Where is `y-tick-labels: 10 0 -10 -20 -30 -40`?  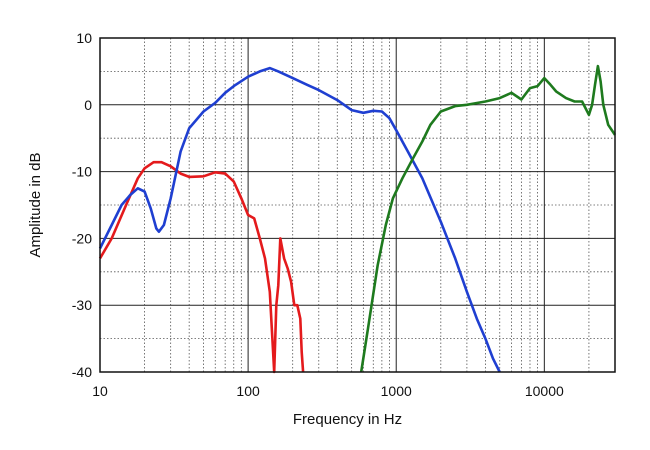 y-tick-labels: 10 0 -10 -20 -30 -40 is located at coordinates (82, 205).